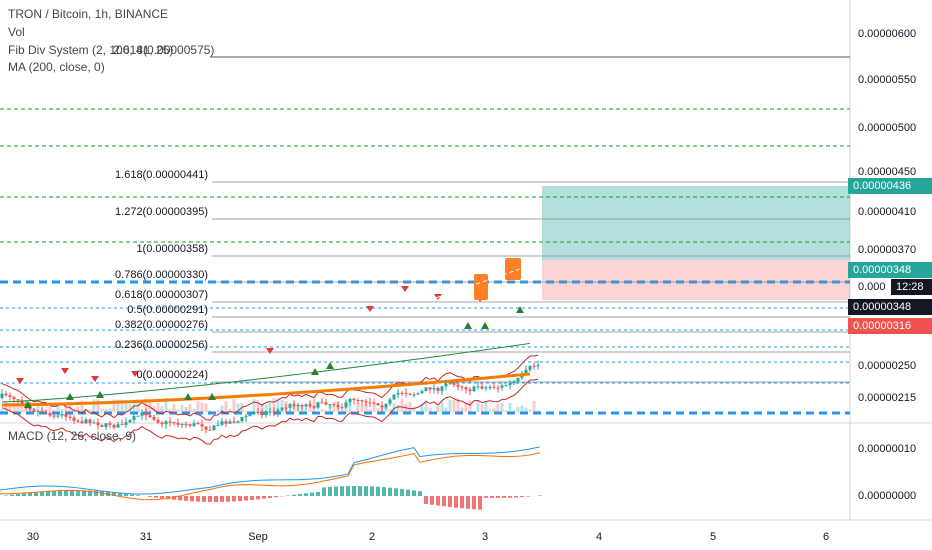  What do you see at coordinates (882, 270) in the screenshot?
I see `price-badge-label: 0.00000348` at bounding box center [882, 270].